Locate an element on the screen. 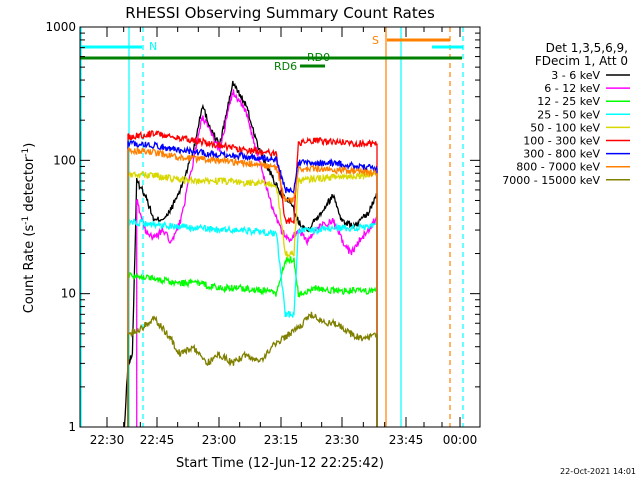 The image size is (640, 480). n-label: N is located at coordinates (153, 46).